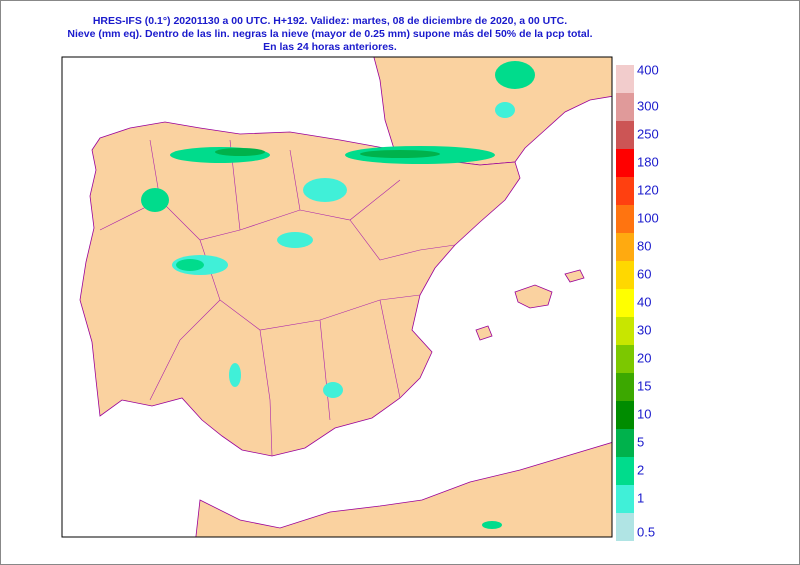 The width and height of the screenshot is (800, 565). I want to click on legend-label: 20, so click(644, 357).